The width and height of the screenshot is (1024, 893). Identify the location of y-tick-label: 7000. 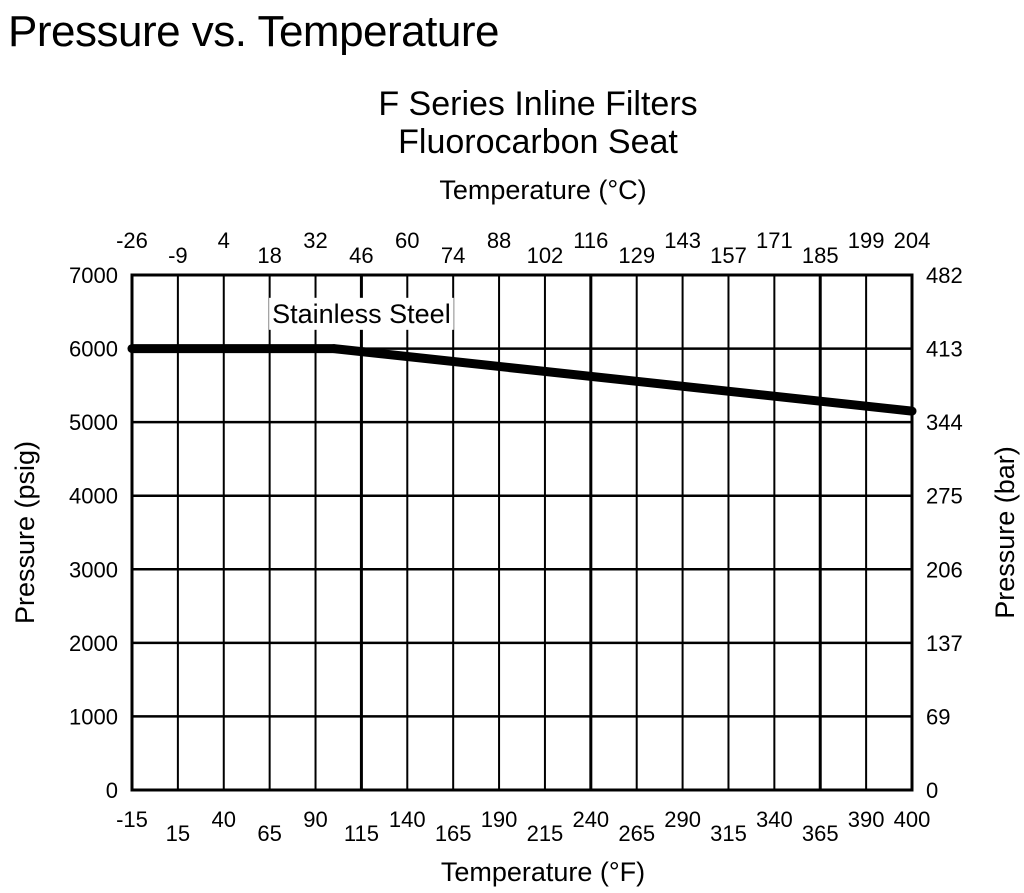
(93, 275).